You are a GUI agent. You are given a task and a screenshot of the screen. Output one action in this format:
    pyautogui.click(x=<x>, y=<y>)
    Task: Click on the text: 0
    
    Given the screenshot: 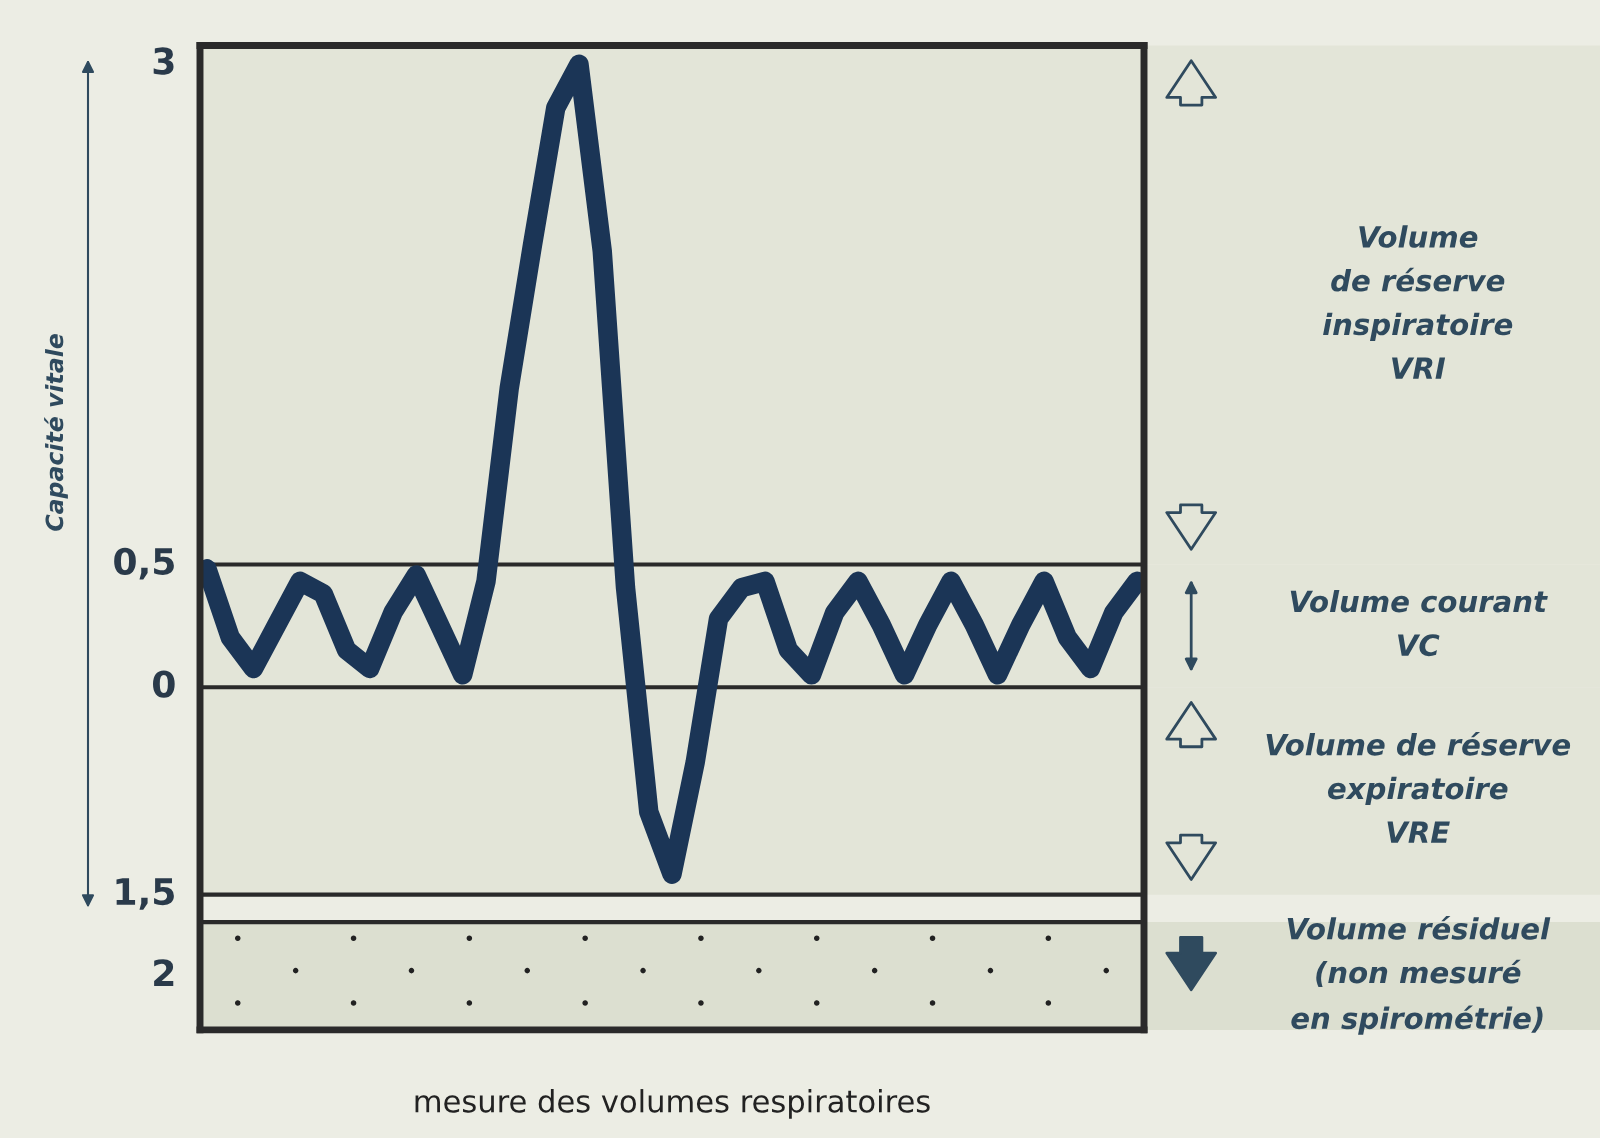 What is the action you would take?
    pyautogui.click(x=164, y=684)
    